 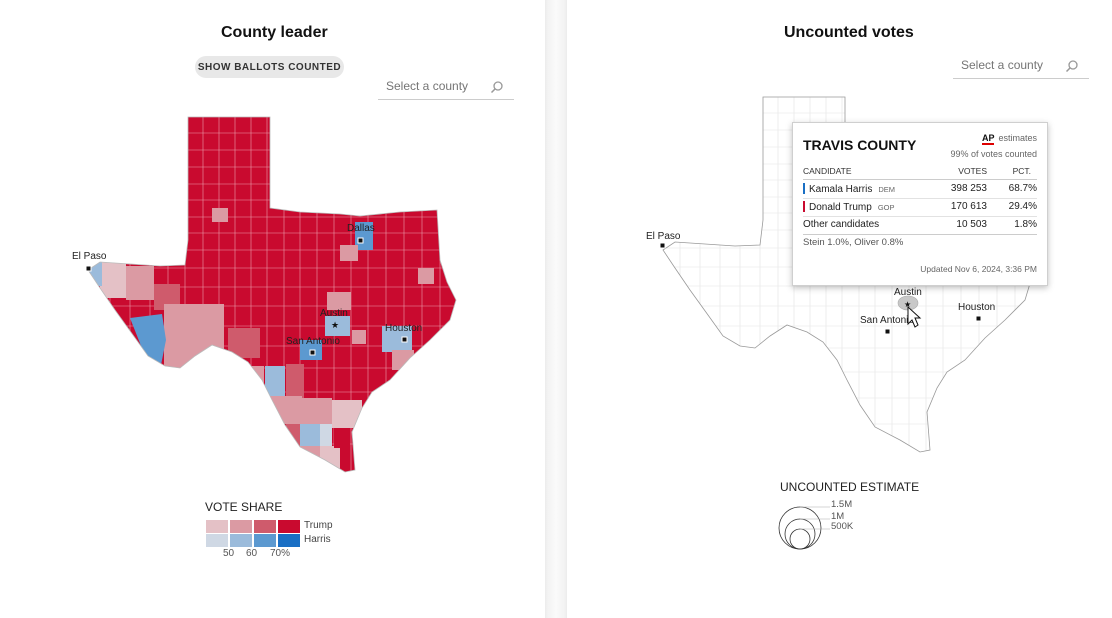 What do you see at coordinates (1025, 224) in the screenshot?
I see `candidate-pct: 1.8%` at bounding box center [1025, 224].